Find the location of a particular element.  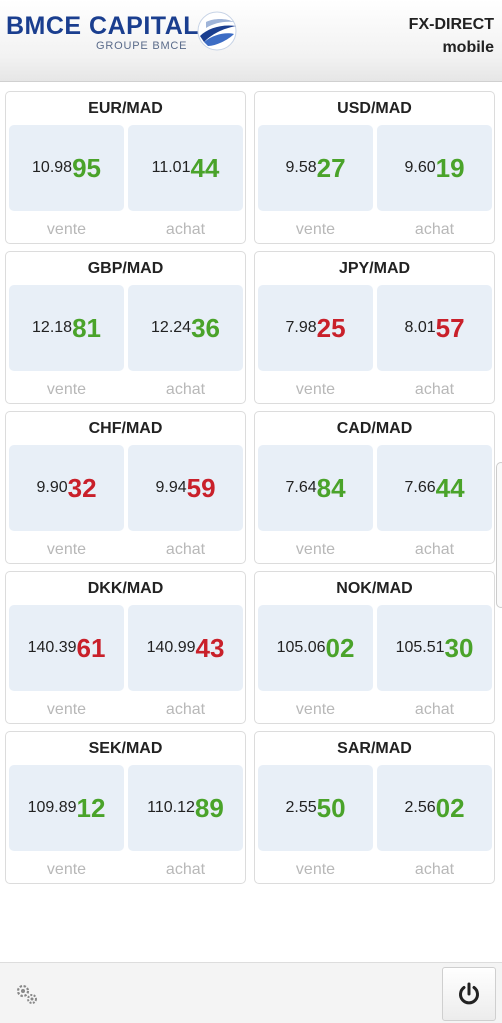

sell-rate-pips: 61 is located at coordinates (91, 647).